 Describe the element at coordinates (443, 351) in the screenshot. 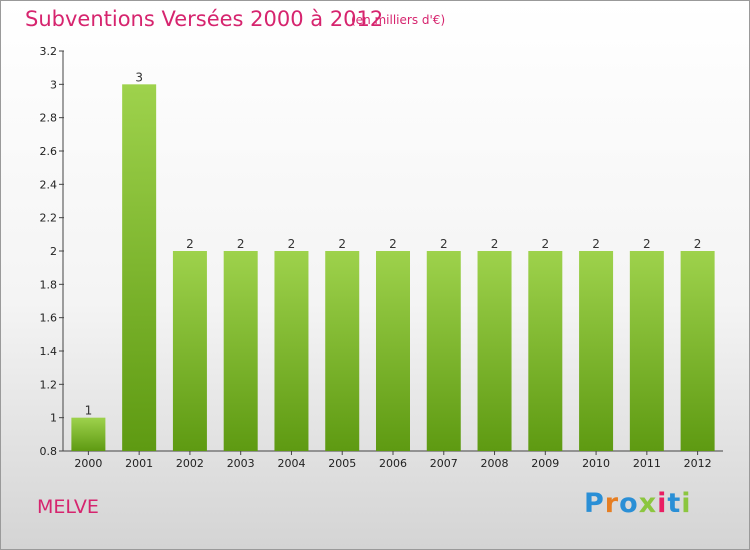

I see `bar-2007` at that location.